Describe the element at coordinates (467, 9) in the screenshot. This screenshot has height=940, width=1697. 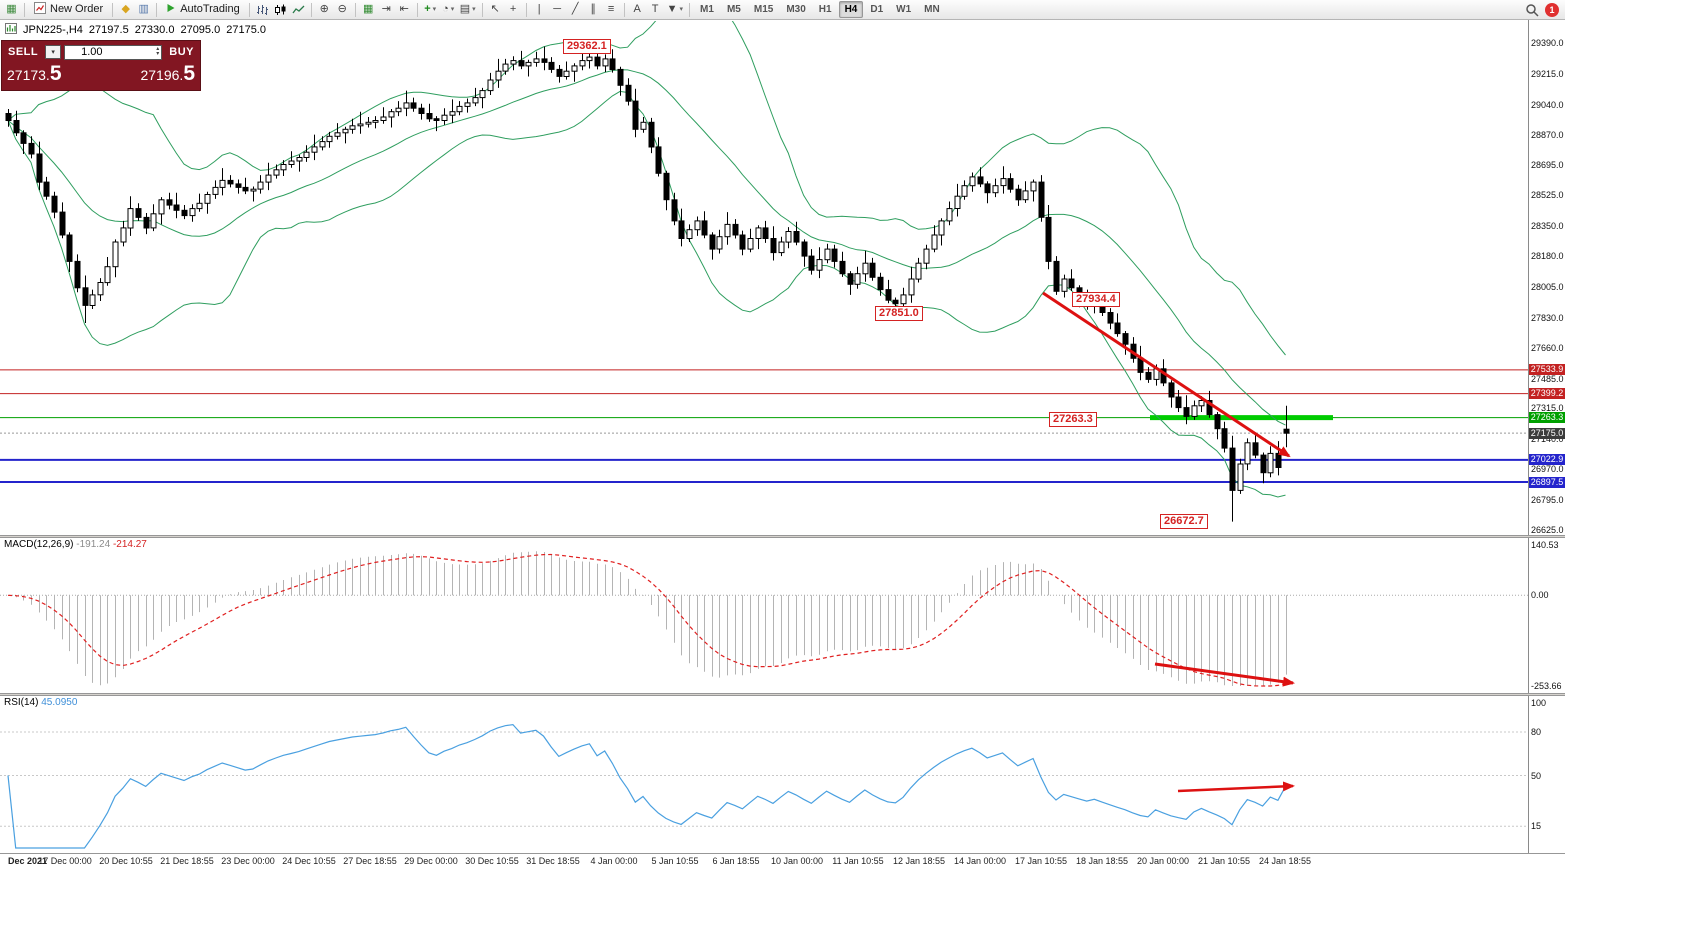
I see `templates-icon: ▤ ▾` at that location.